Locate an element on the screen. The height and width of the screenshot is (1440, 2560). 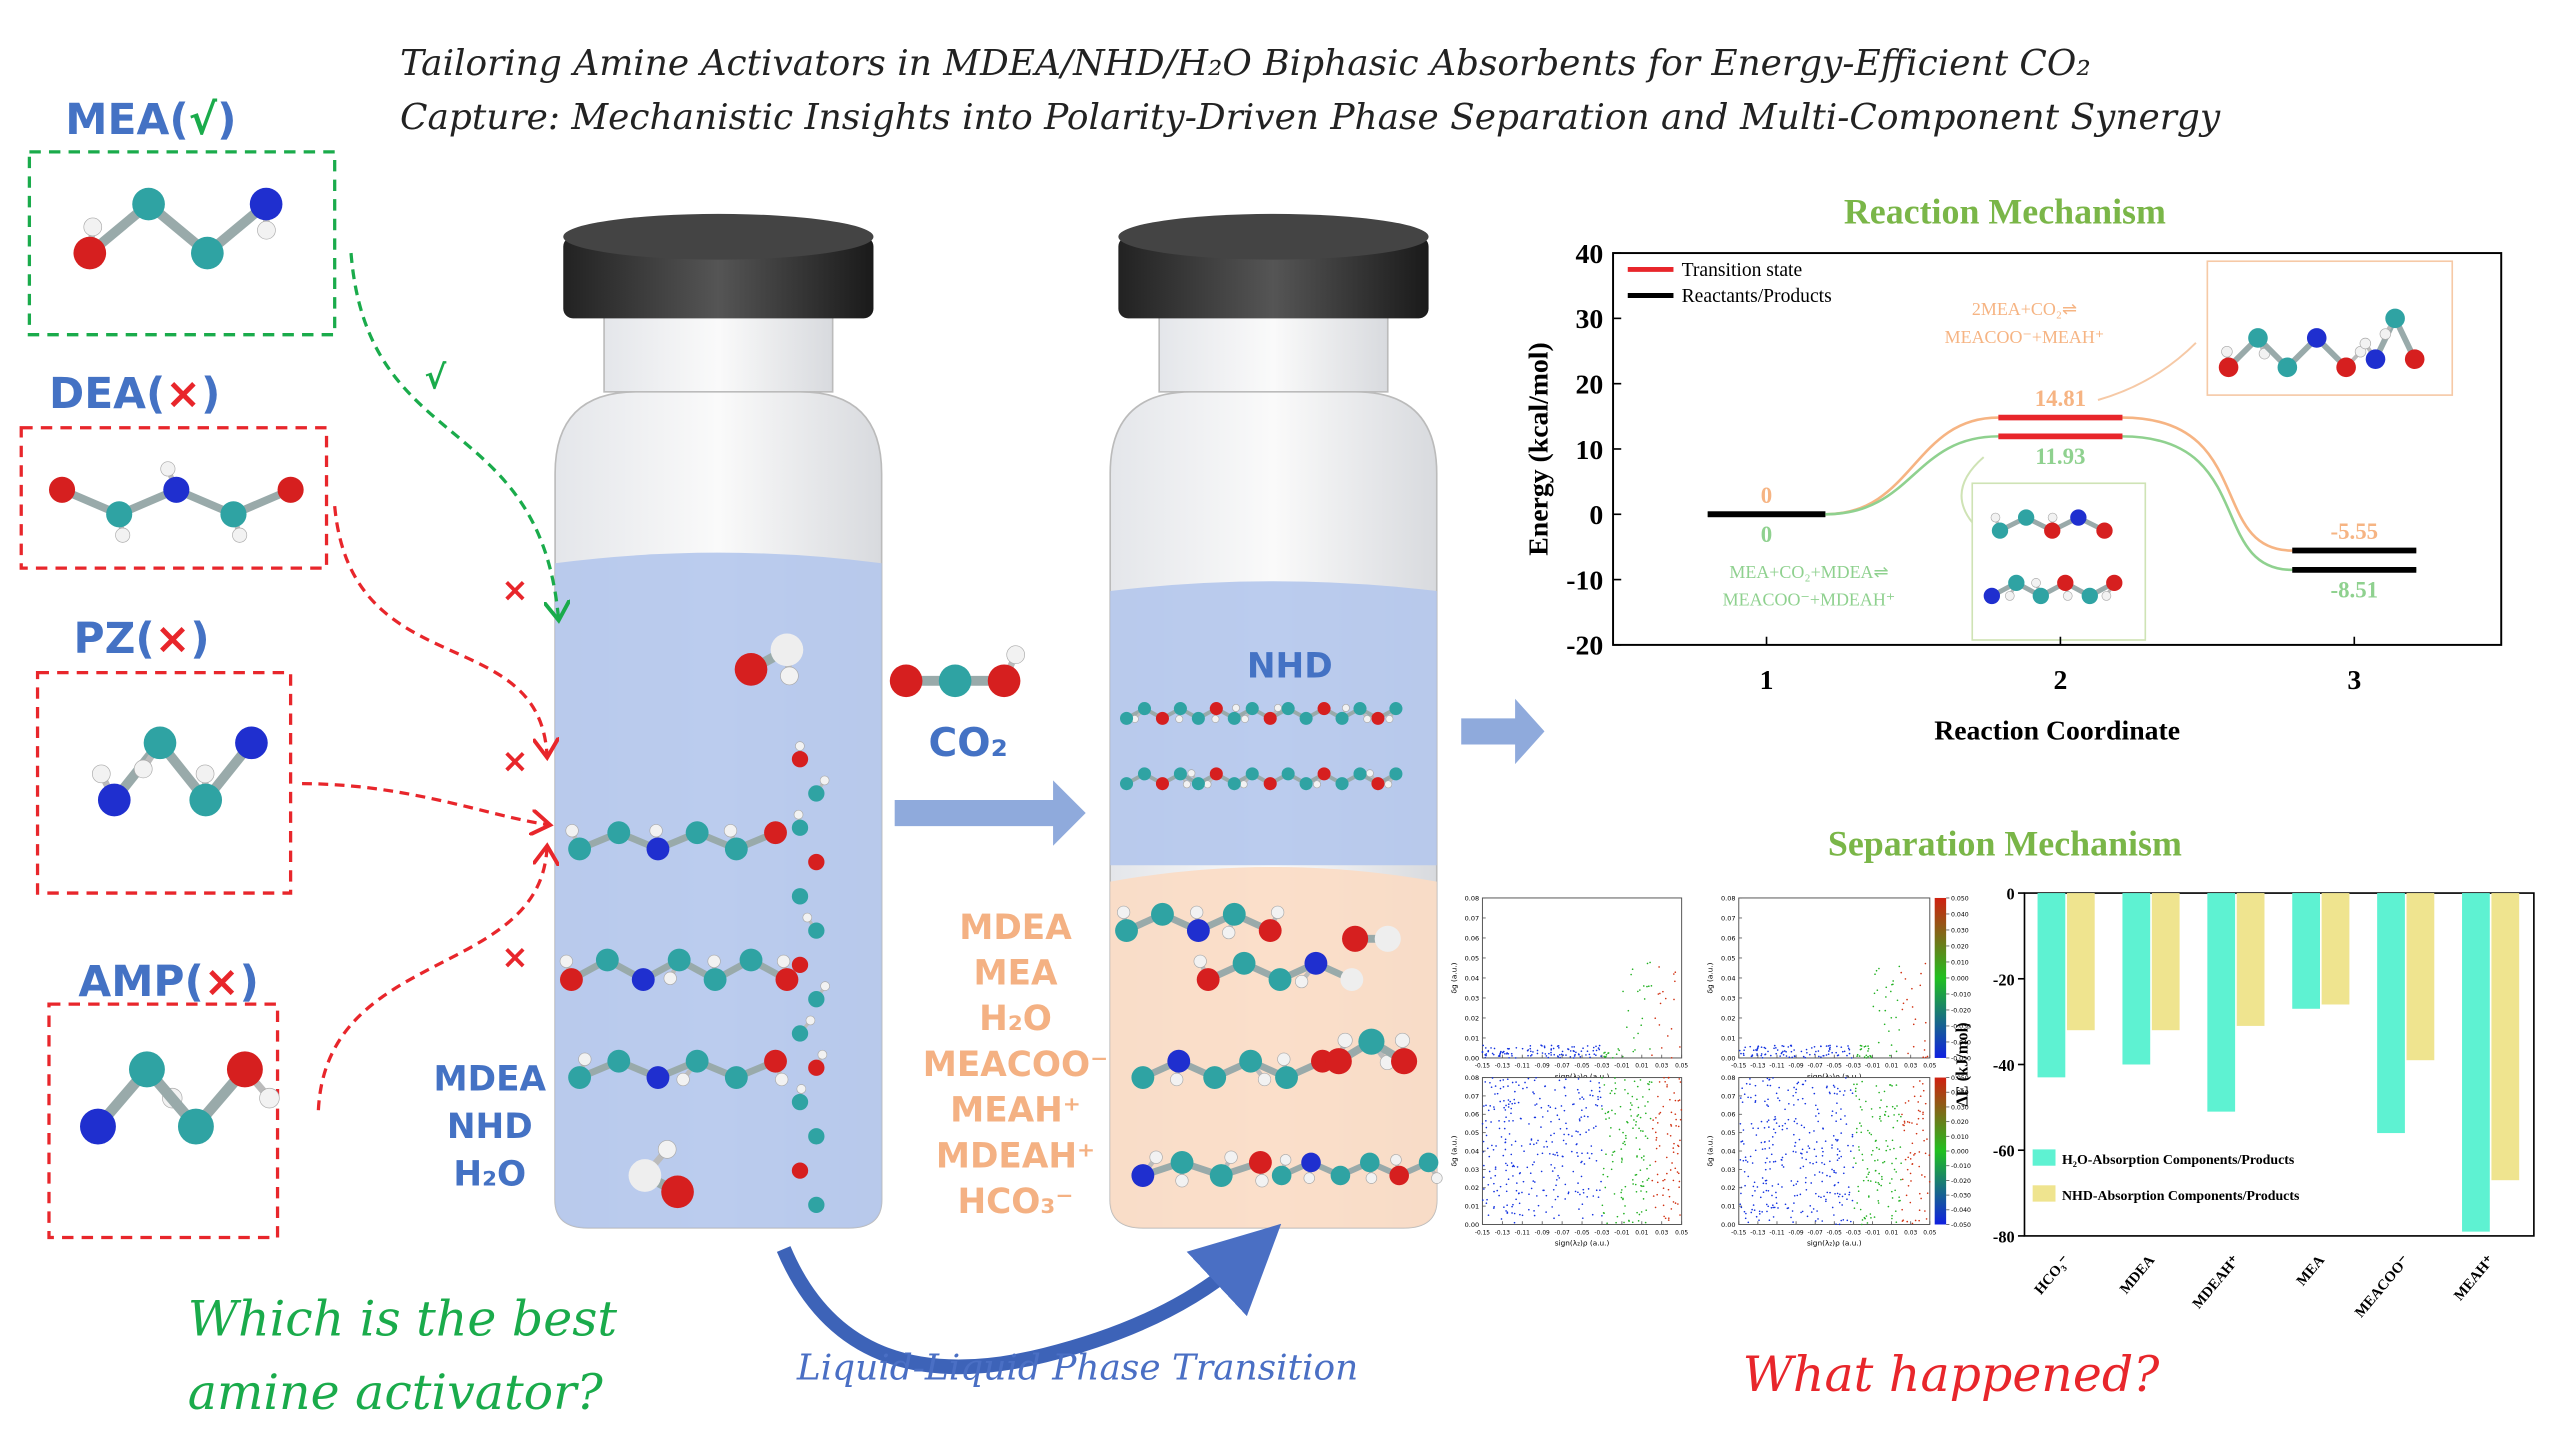
x-tick-label: -0.11 is located at coordinates (1776, 1233).